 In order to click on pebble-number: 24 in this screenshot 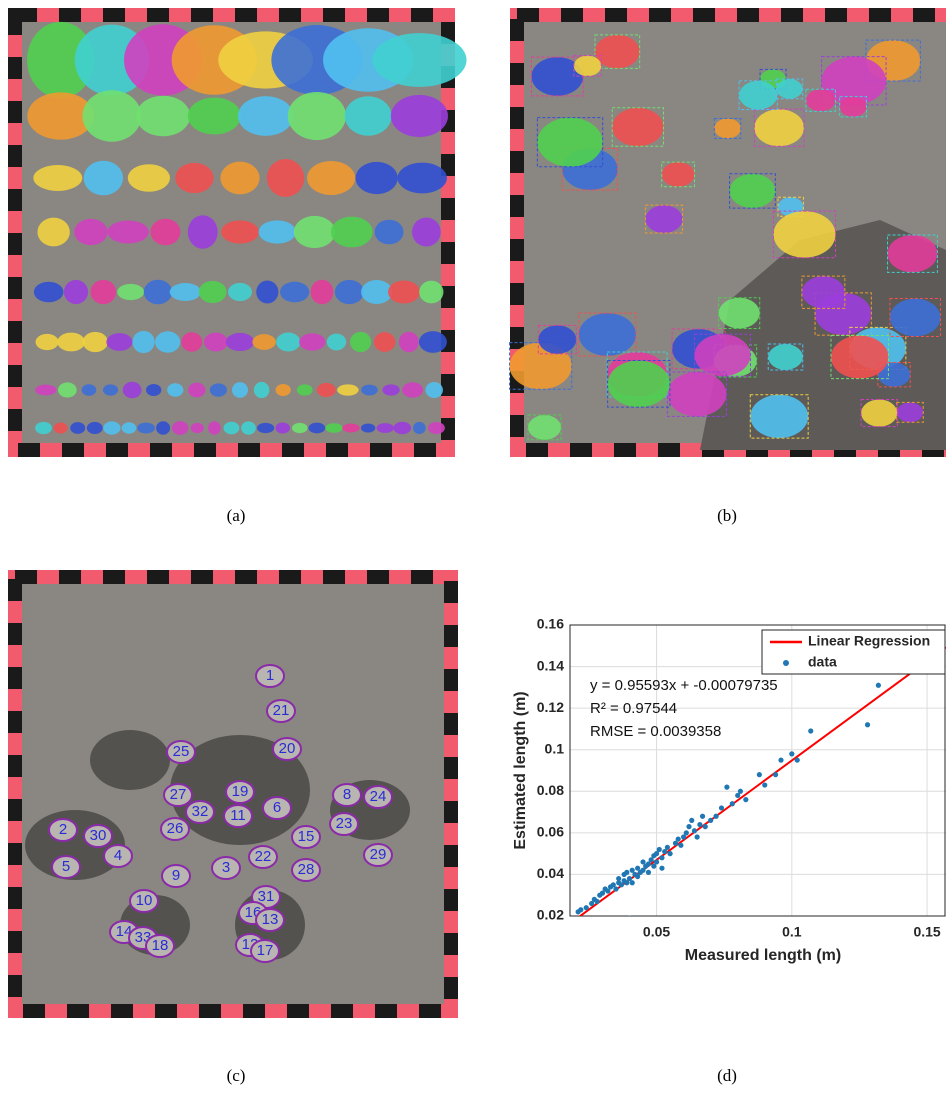, I will do `click(378, 796)`.